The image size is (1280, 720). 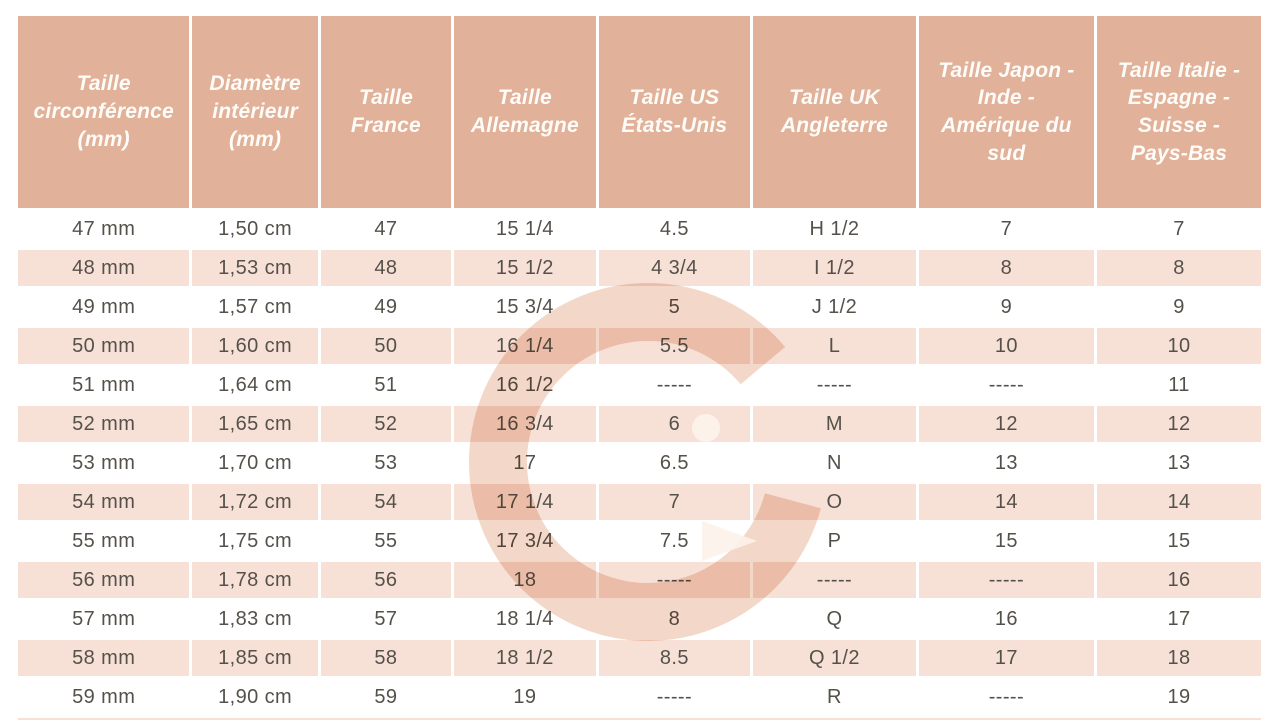 What do you see at coordinates (386, 580) in the screenshot?
I see `table-cell: 56` at bounding box center [386, 580].